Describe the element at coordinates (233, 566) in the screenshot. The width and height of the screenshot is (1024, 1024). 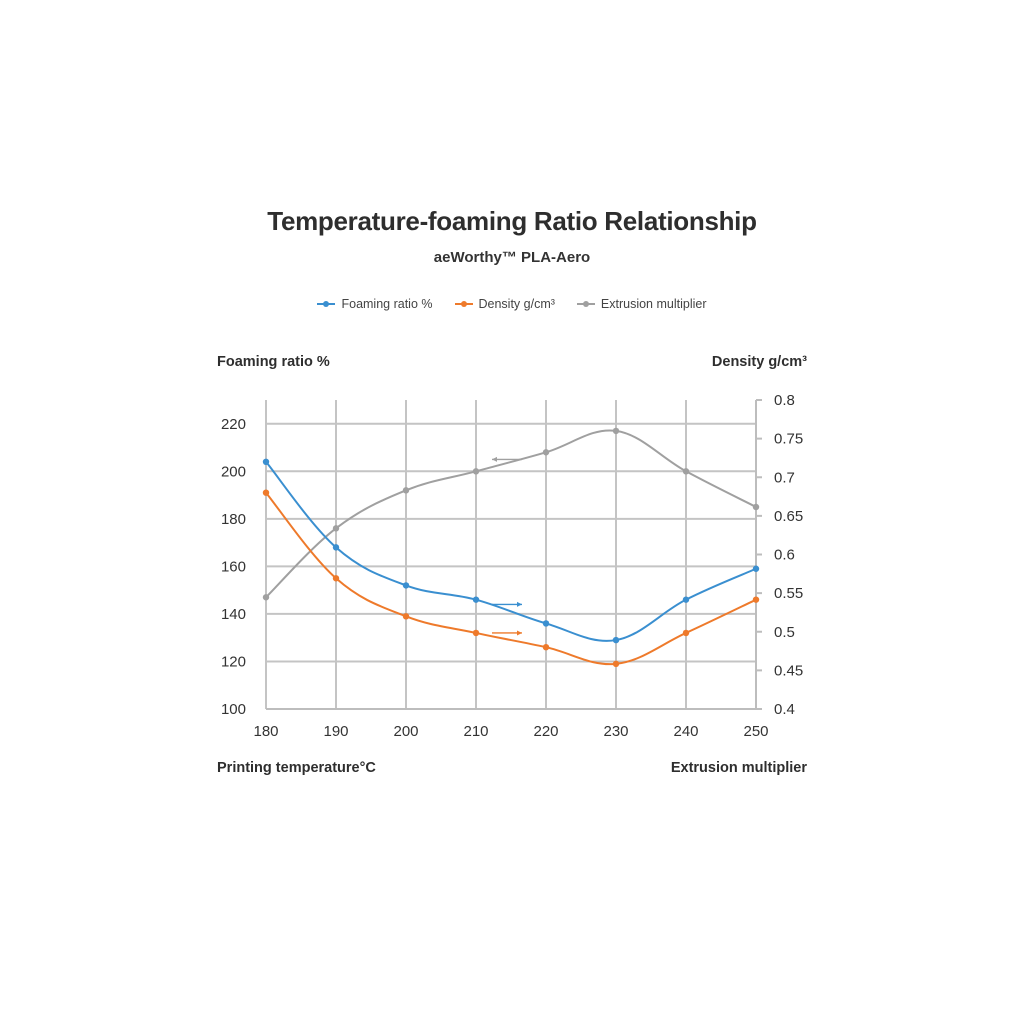
I see `y-left-tick-label: 160` at that location.